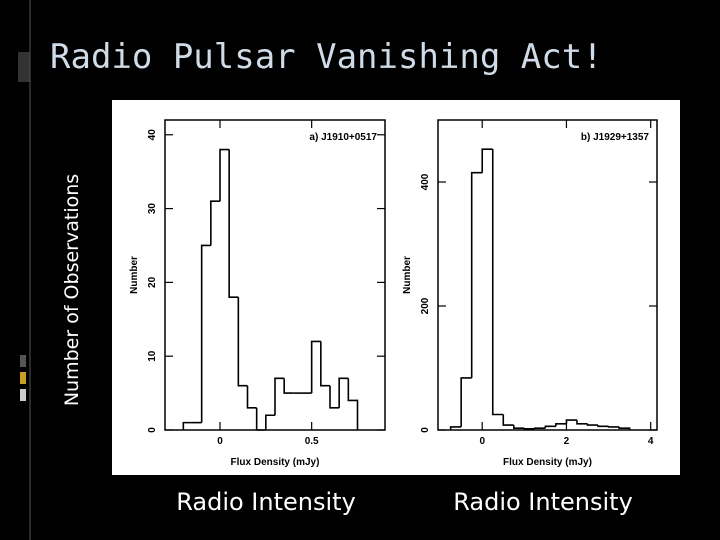  Describe the element at coordinates (326, 57) in the screenshot. I see `slide-title: Radio Pulsar Vanishing Act!` at that location.